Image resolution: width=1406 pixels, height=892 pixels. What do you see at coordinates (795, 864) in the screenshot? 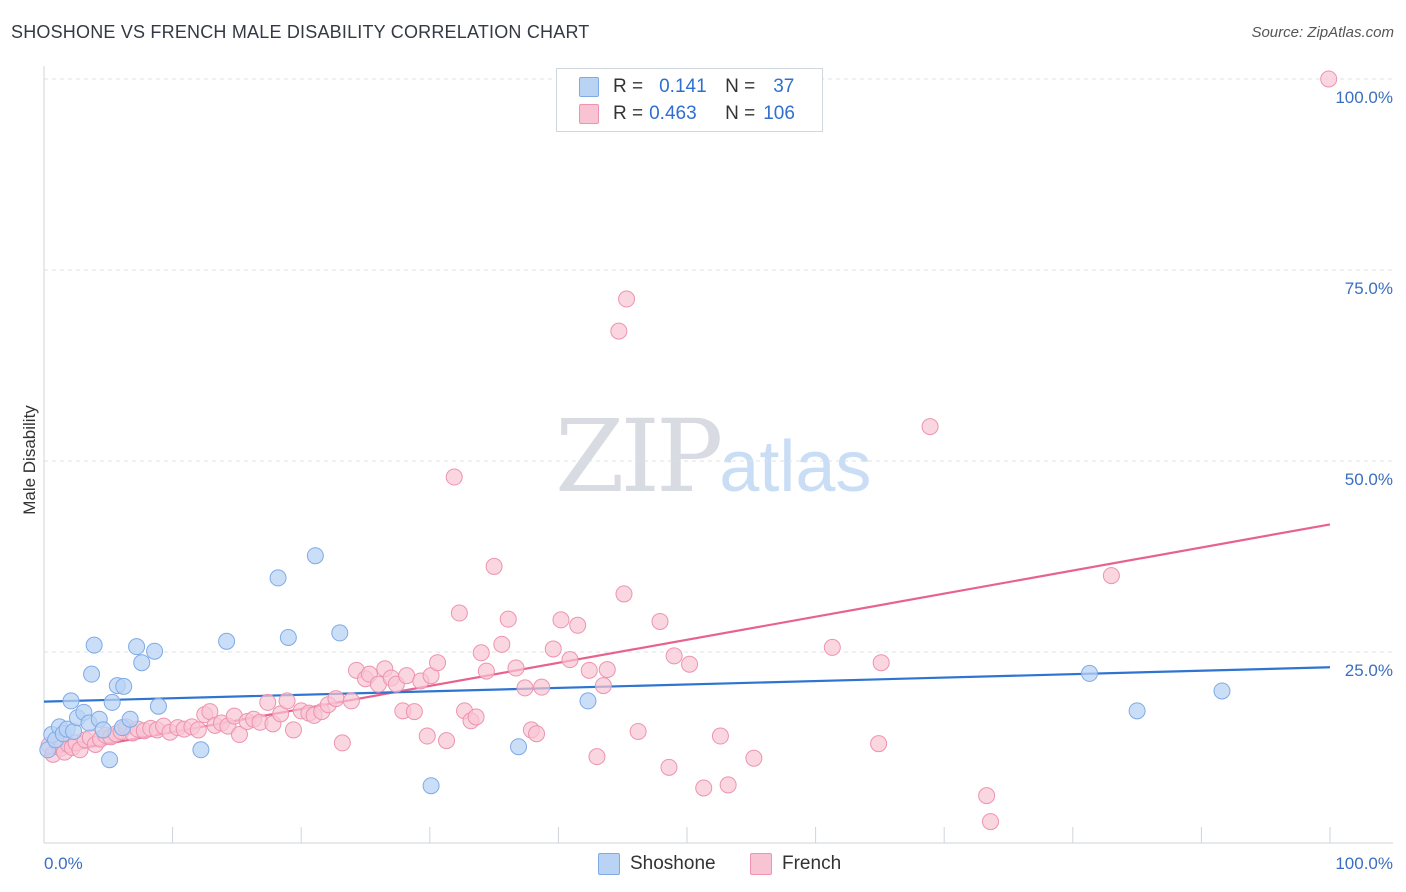
I see `legend-item-french: French` at bounding box center [795, 864].